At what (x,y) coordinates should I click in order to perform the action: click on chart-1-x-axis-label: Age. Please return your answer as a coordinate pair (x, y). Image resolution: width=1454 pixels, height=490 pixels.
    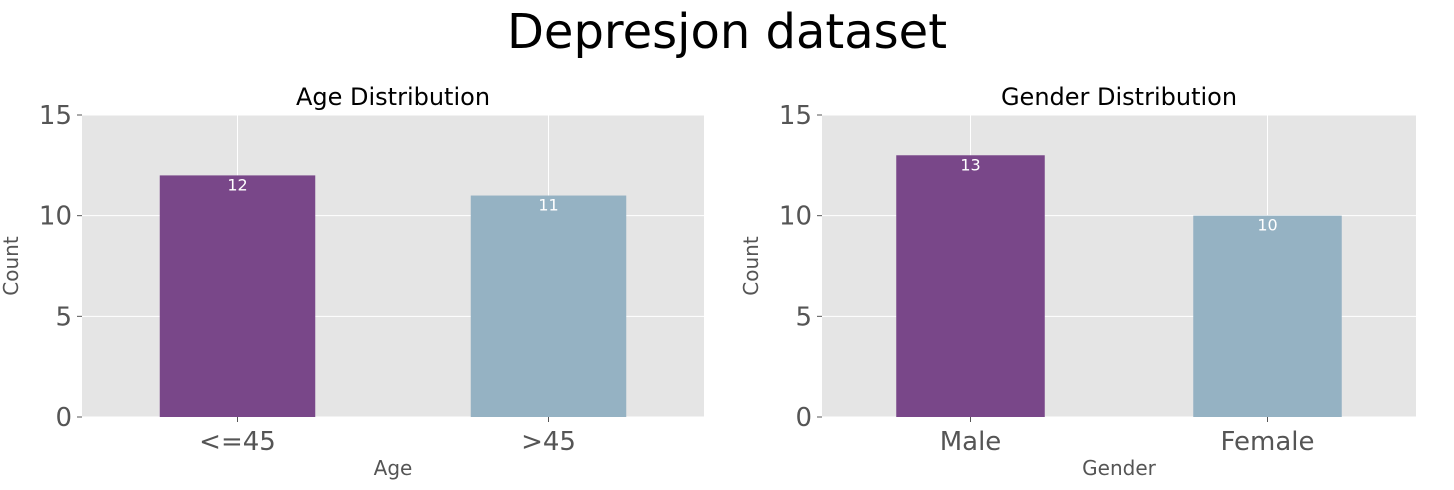
    Looking at the image, I should click on (393, 468).